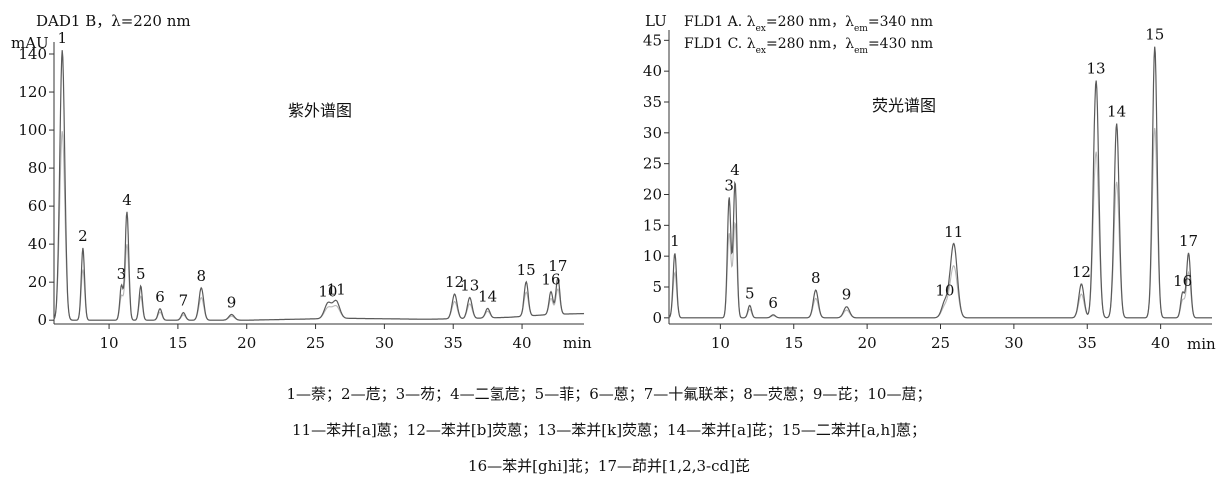 The height and width of the screenshot is (493, 1218). Describe the element at coordinates (793, 343) in the screenshot. I see `right-x-tick-label: 15` at that location.